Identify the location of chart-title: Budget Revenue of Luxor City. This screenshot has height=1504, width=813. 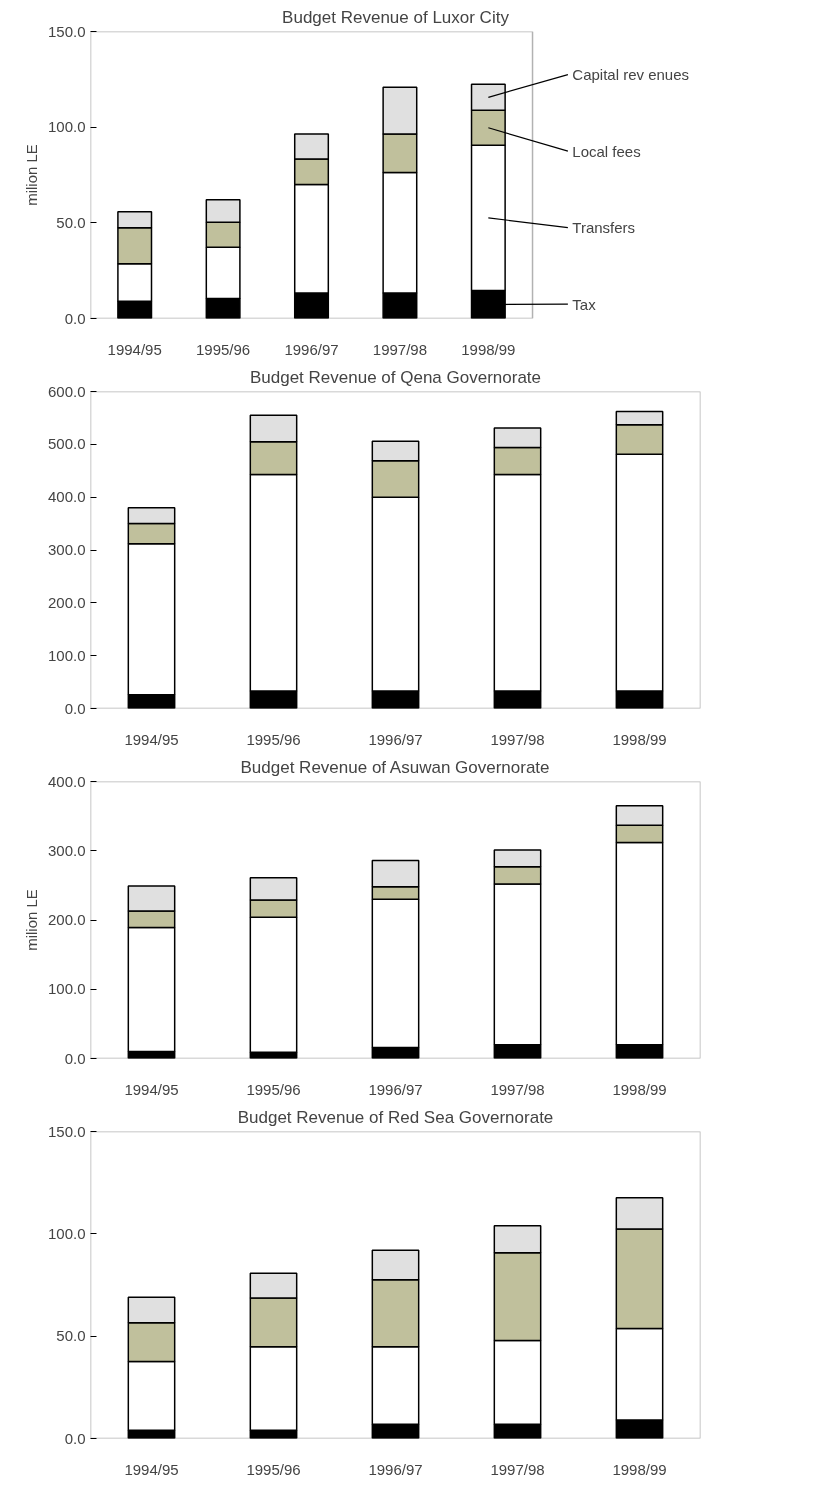
(396, 17).